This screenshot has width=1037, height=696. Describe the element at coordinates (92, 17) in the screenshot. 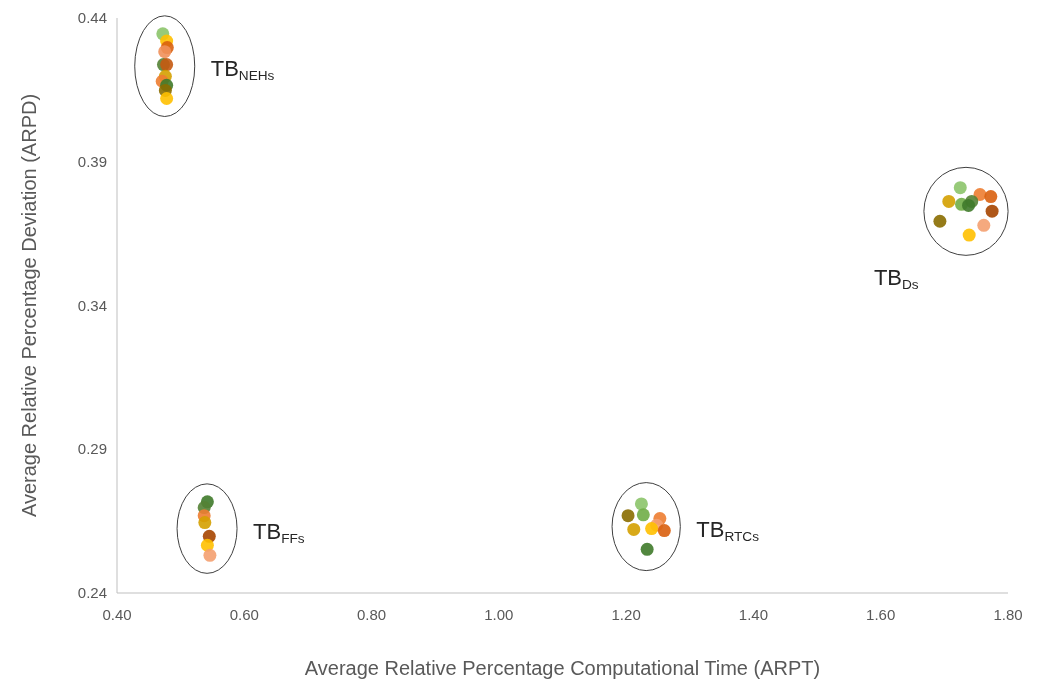

I see `y-tick-label: 0.44` at that location.